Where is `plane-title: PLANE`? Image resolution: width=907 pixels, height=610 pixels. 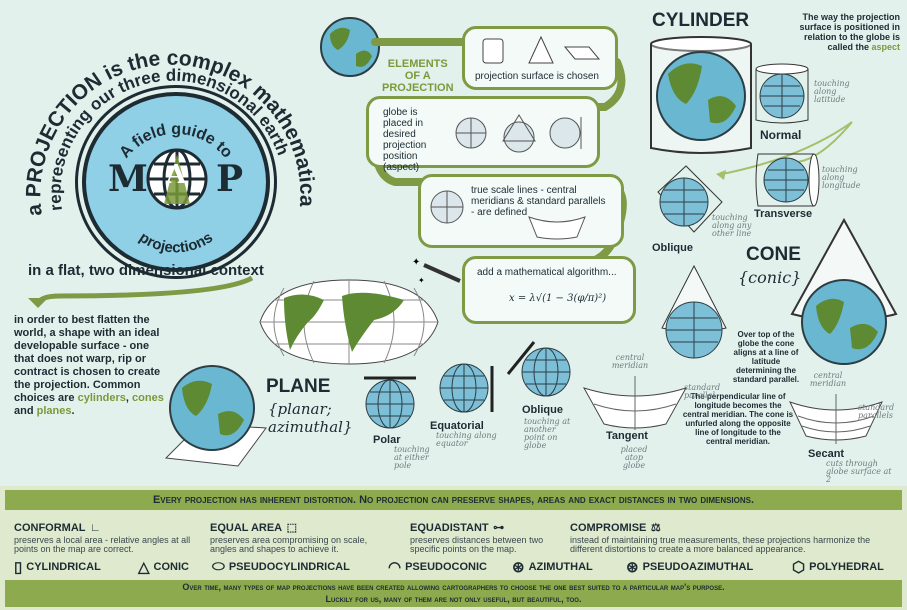 plane-title: PLANE is located at coordinates (298, 386).